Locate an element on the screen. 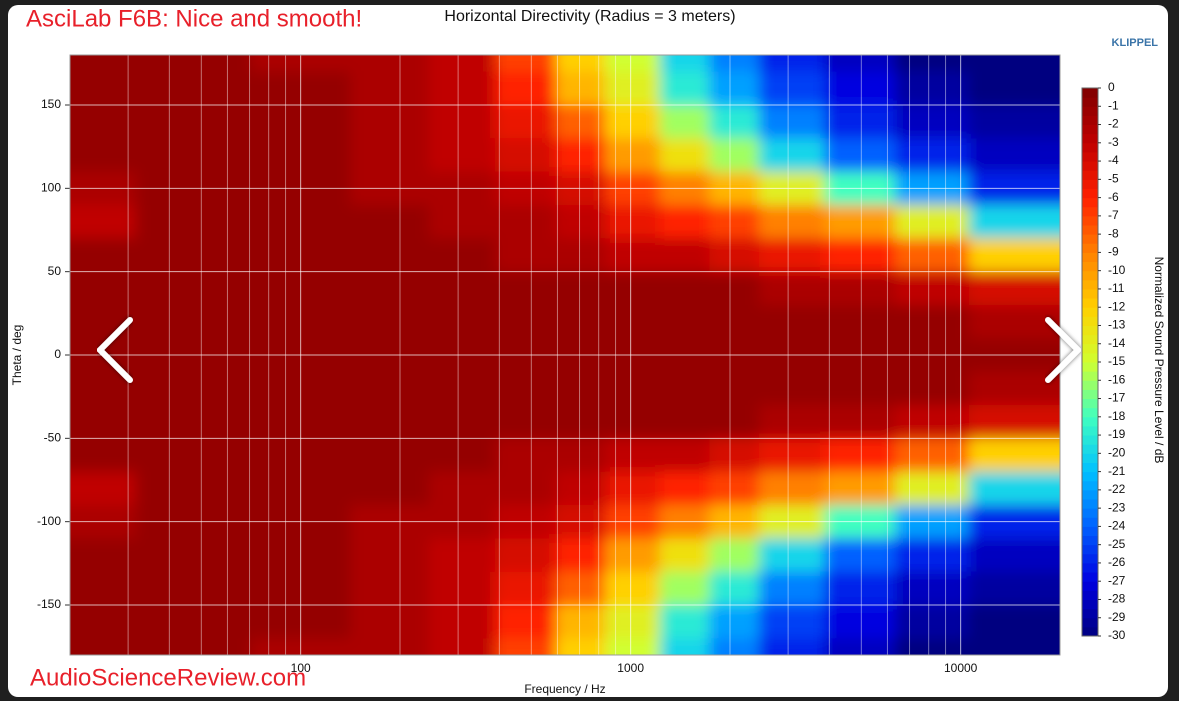 The height and width of the screenshot is (701, 1179). colorbar-tick-label: -22 is located at coordinates (1117, 489).